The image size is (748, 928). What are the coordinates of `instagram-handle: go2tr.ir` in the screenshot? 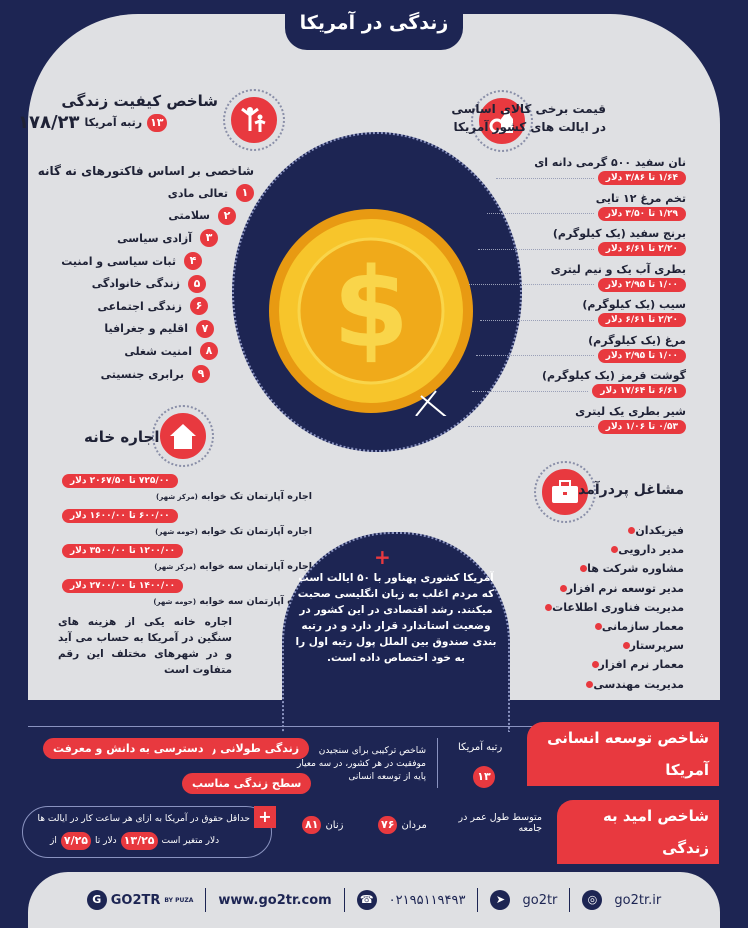 It's located at (638, 900).